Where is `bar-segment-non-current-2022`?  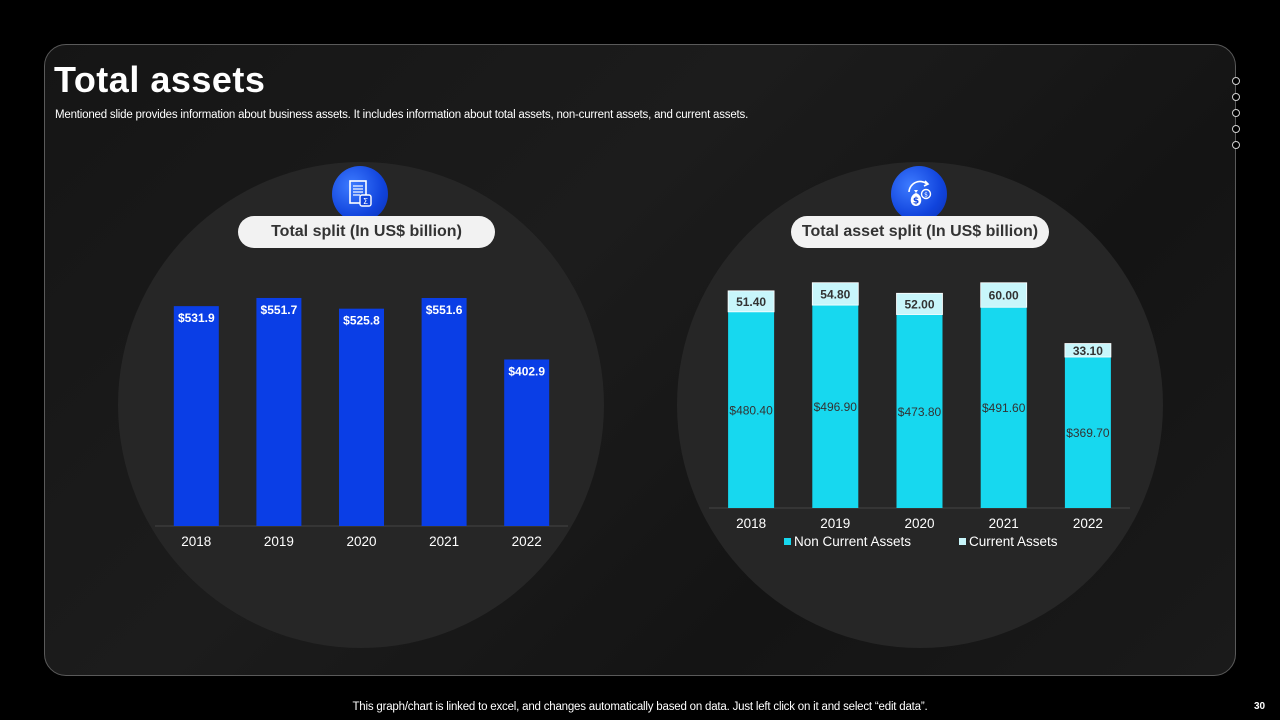
bar-segment-non-current-2022 is located at coordinates (1087, 432).